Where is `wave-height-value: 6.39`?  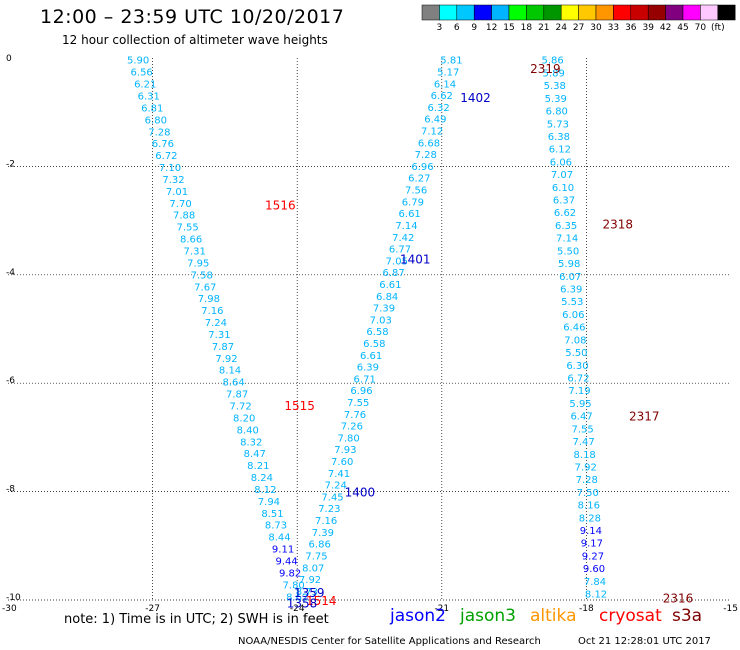
wave-height-value: 6.39 is located at coordinates (571, 290).